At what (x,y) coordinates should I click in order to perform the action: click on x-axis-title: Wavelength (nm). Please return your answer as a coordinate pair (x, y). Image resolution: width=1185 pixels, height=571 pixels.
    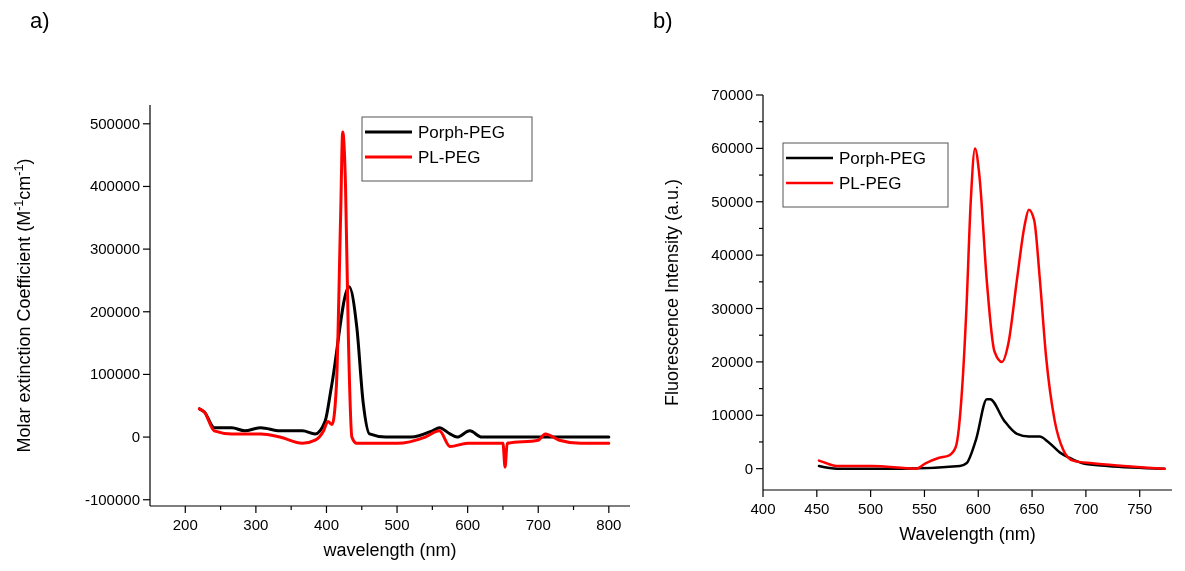
    Looking at the image, I should click on (967, 534).